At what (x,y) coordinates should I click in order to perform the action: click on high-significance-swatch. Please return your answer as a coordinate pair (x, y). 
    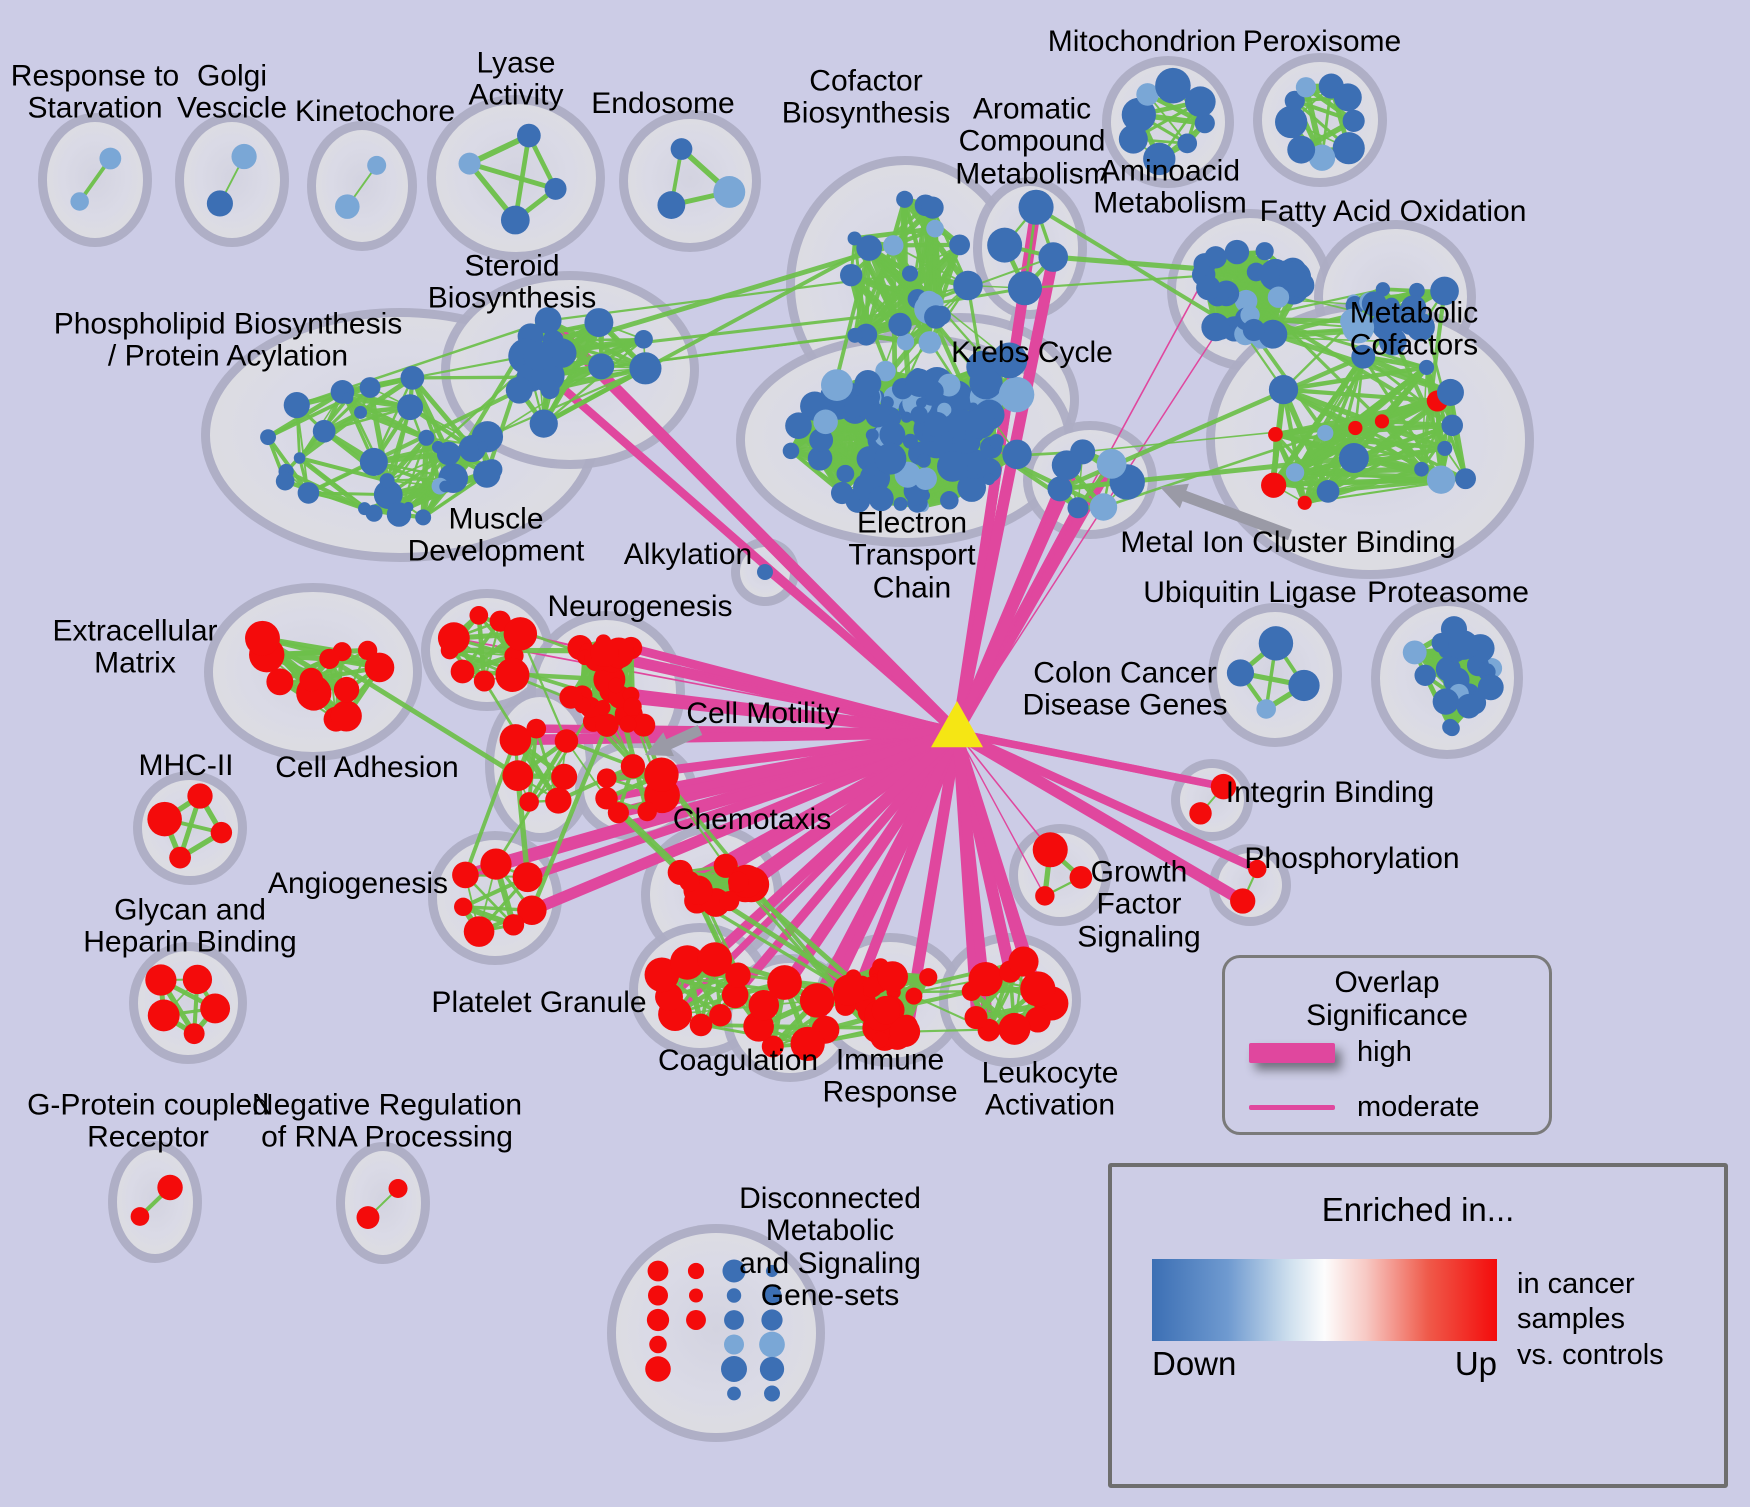
    Looking at the image, I should click on (1292, 1052).